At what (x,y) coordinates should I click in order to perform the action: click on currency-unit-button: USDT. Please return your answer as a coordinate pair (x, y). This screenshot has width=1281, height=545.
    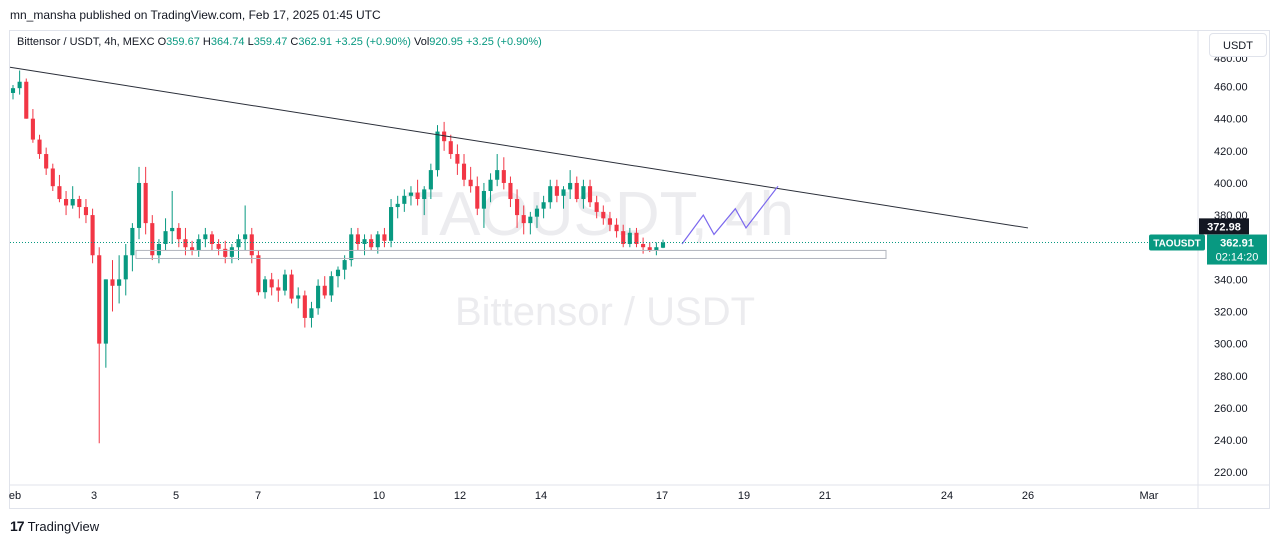
    Looking at the image, I should click on (1238, 45).